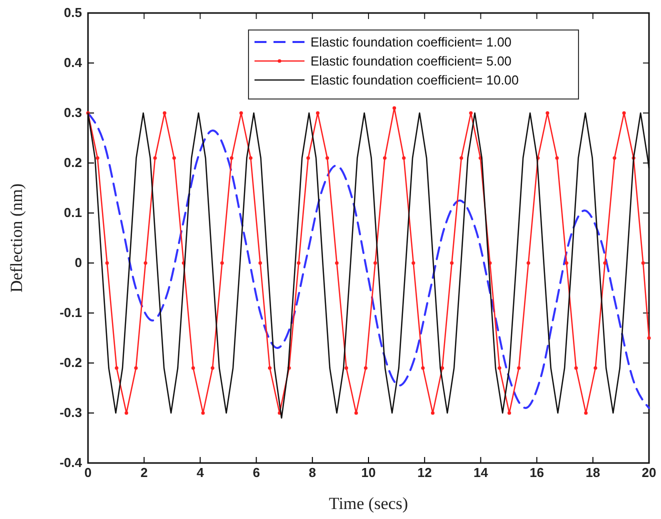 The width and height of the screenshot is (661, 519). I want to click on x-axis-title: Time (secs), so click(368, 503).